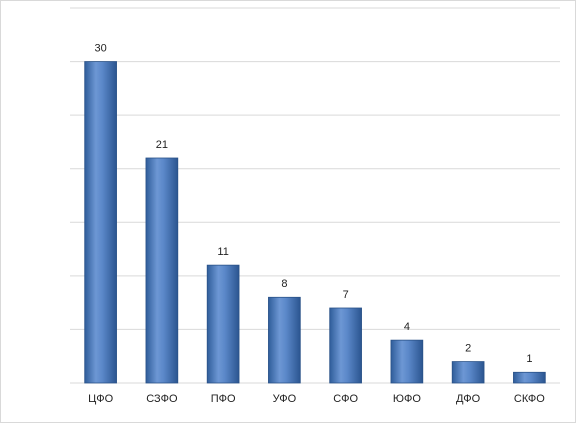 This screenshot has width=576, height=423. What do you see at coordinates (285, 399) in the screenshot?
I see `x-tick-label: УФО` at bounding box center [285, 399].